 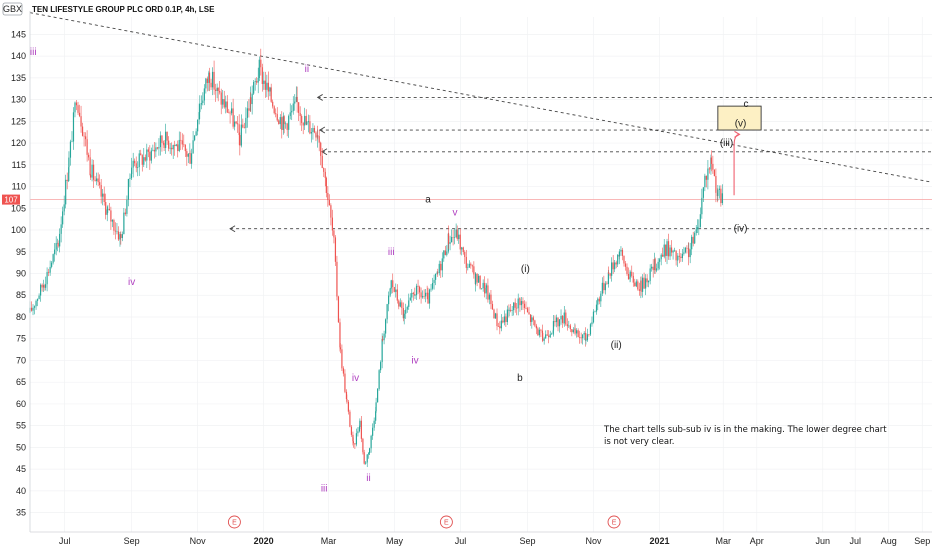 I want to click on y-tick-label: 100, so click(x=18, y=230).